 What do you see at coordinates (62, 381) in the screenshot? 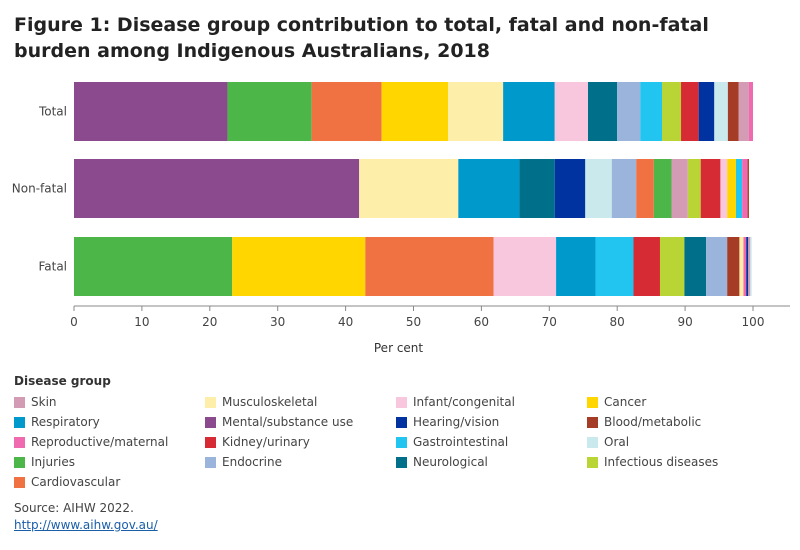
I see `legend-title: Disease group` at bounding box center [62, 381].